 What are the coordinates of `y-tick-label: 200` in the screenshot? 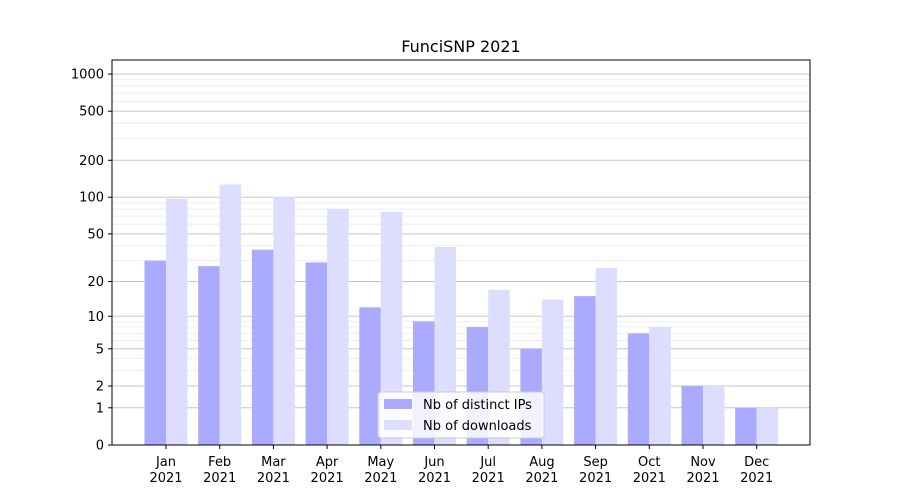 It's located at (91, 161).